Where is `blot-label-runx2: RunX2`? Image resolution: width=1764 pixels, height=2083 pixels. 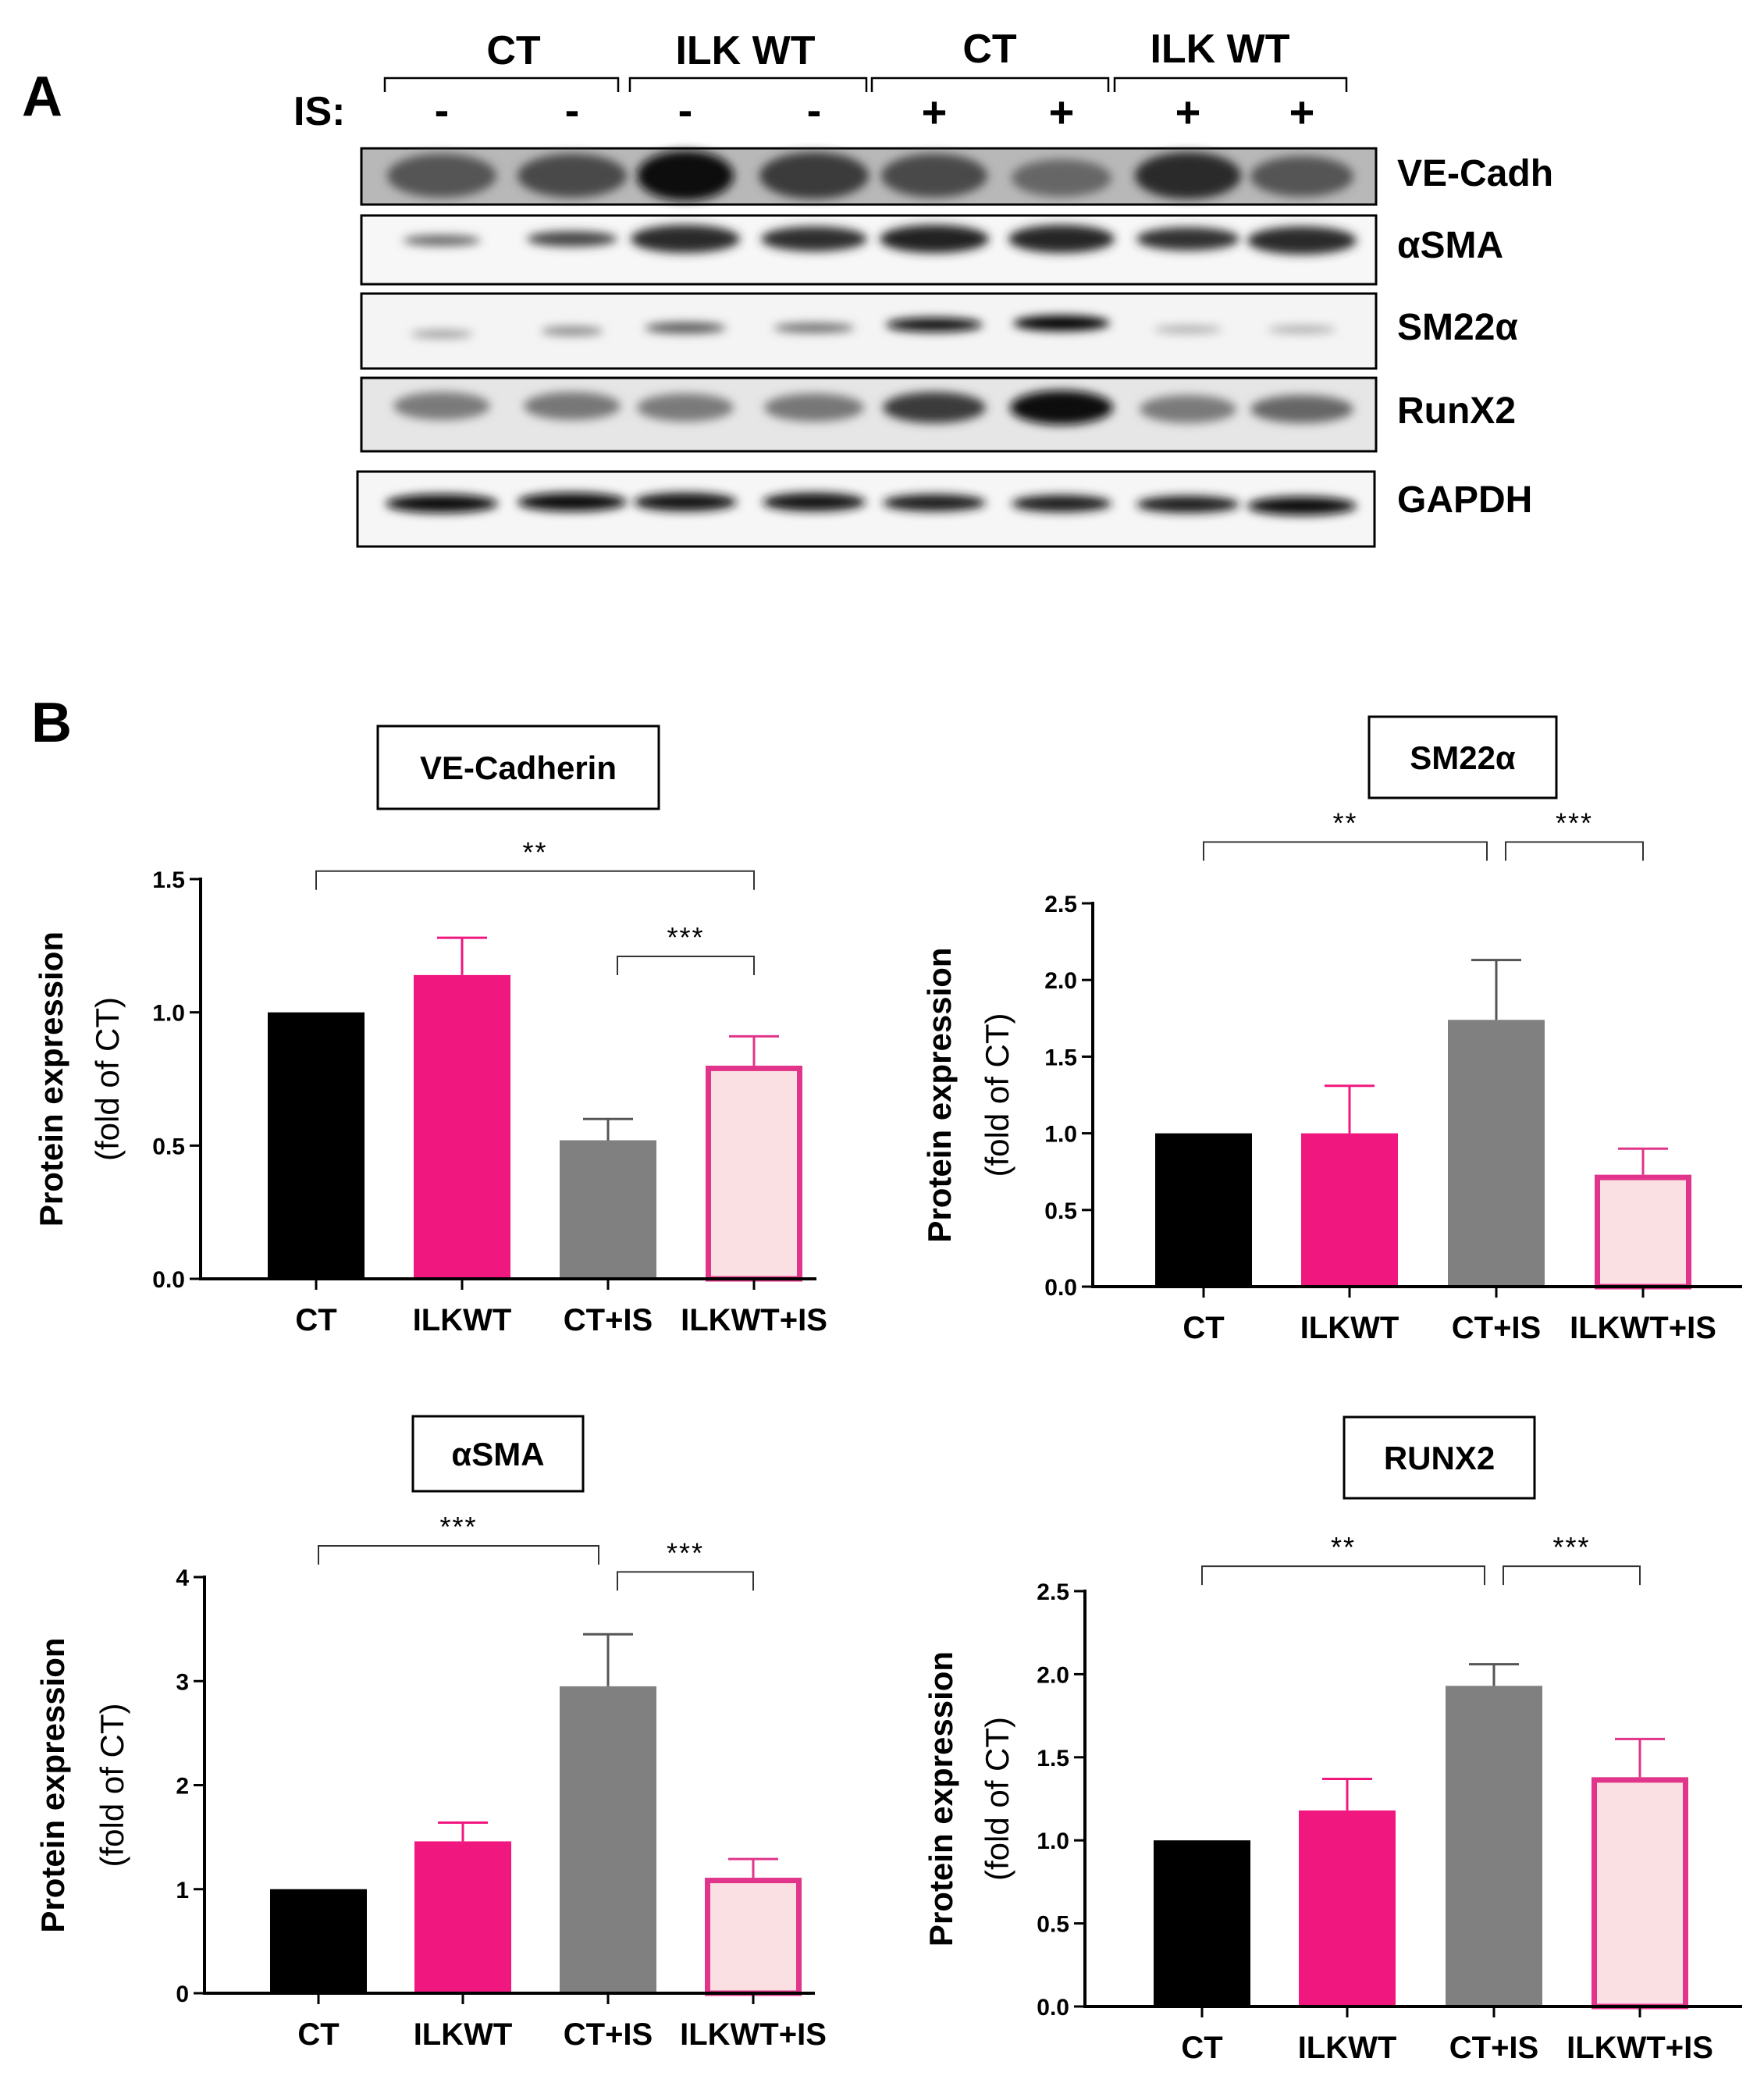
blot-label-runx2: RunX2 is located at coordinates (1456, 411).